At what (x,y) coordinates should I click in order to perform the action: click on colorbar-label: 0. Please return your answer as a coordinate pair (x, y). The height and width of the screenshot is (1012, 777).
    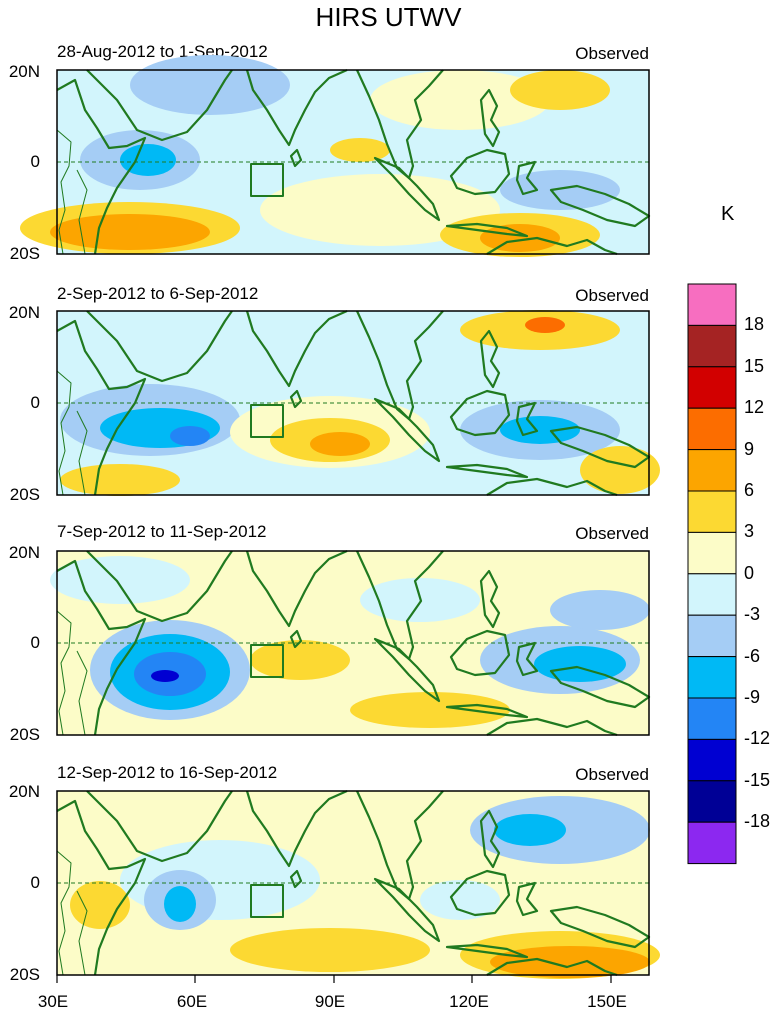
    Looking at the image, I should click on (749, 572).